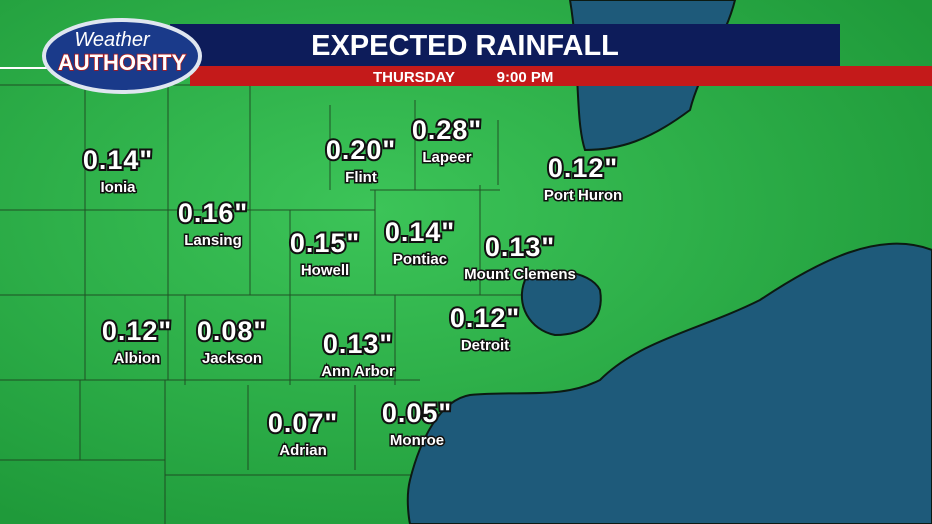 The width and height of the screenshot is (932, 524). What do you see at coordinates (137, 358) in the screenshot?
I see `city-name: Albion` at bounding box center [137, 358].